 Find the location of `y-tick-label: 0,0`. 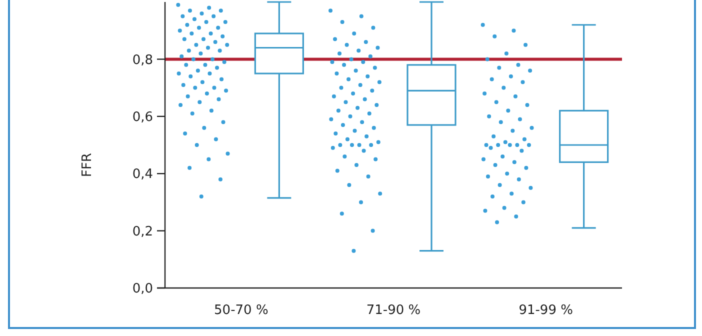

y-tick-label: 0,0 is located at coordinates (142, 289).